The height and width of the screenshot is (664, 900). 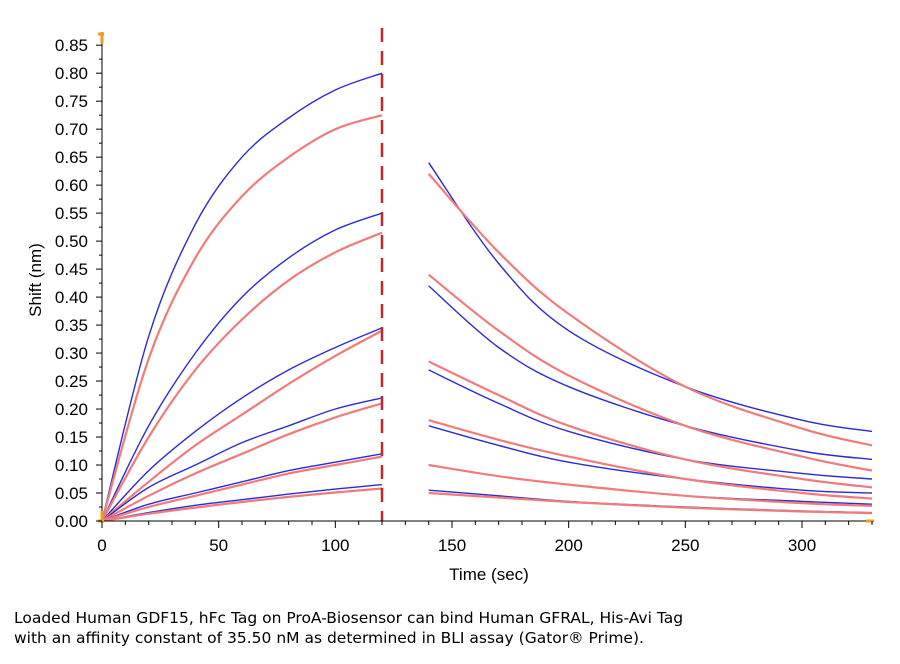 I want to click on y-tick-label: 0.80, so click(x=71, y=73).